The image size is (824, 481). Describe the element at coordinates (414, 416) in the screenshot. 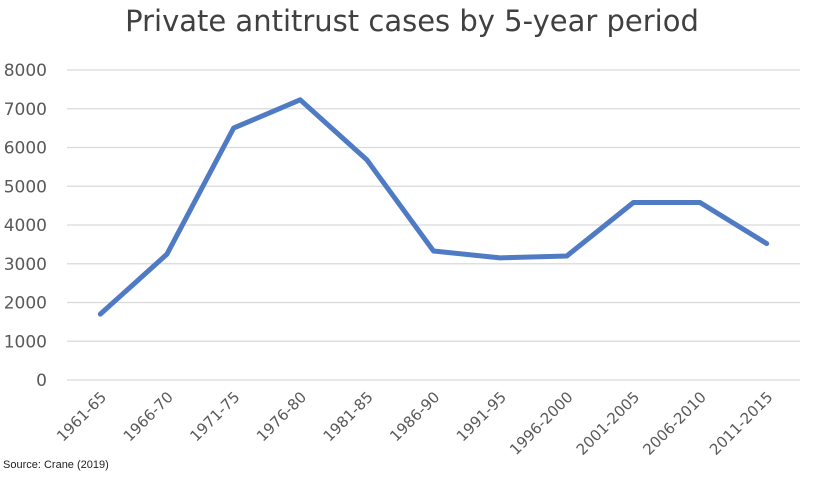

I see `x-tick-label: 1986-90` at that location.